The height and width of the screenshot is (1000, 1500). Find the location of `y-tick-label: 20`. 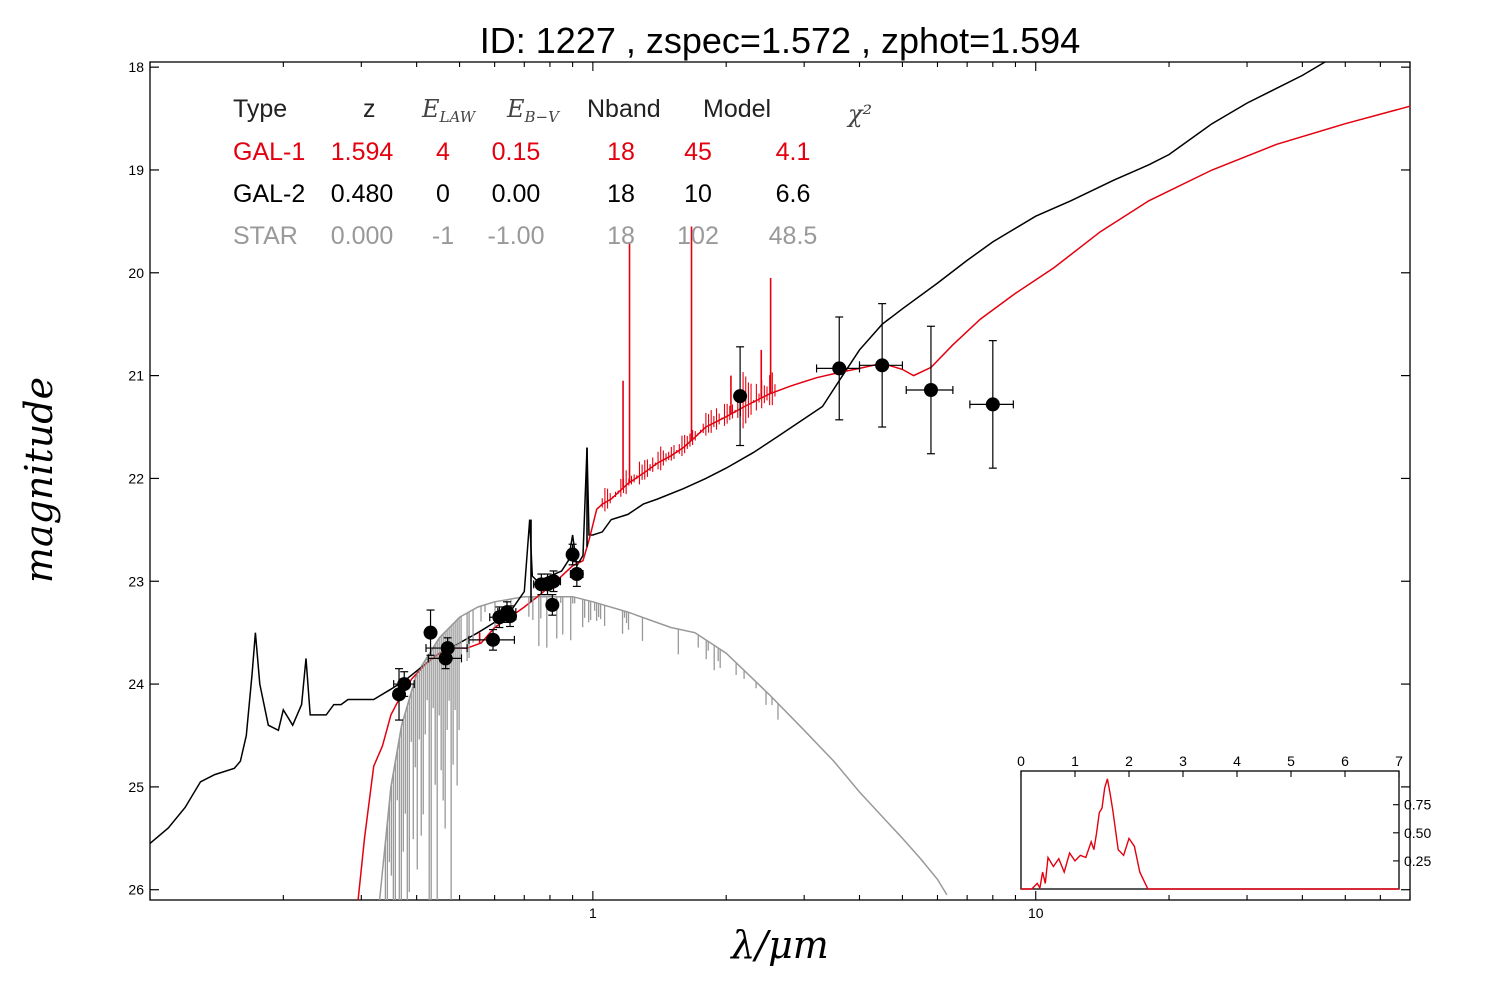

y-tick-label: 20 is located at coordinates (136, 273).